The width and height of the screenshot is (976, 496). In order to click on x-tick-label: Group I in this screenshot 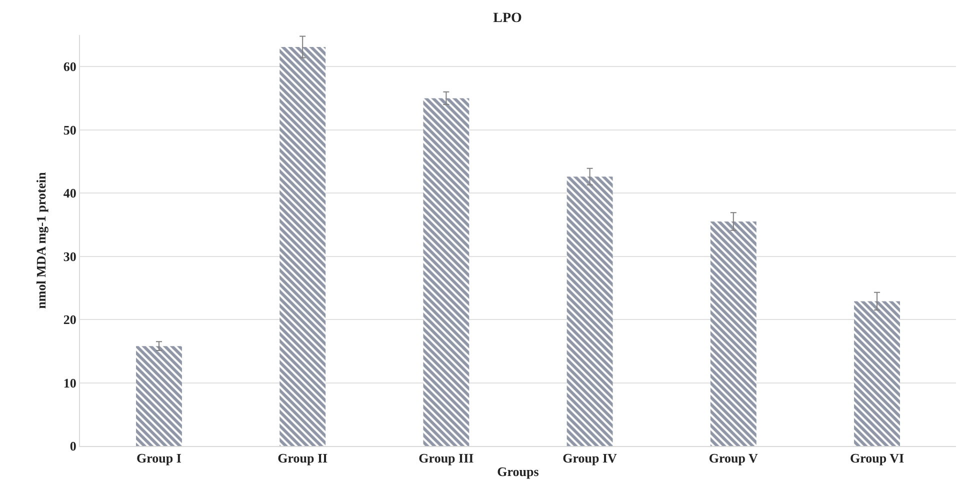, I will do `click(159, 458)`.